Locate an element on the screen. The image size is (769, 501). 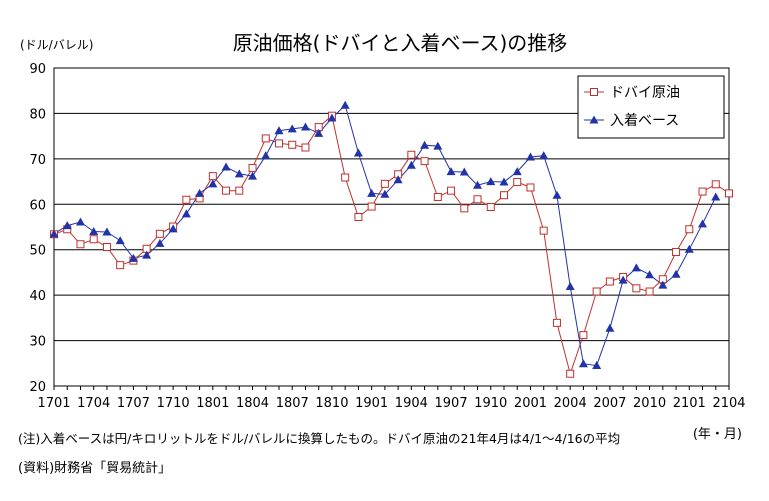
chart-title: 原油価格(ドバイと入着ベース)の推移 is located at coordinates (400, 43).